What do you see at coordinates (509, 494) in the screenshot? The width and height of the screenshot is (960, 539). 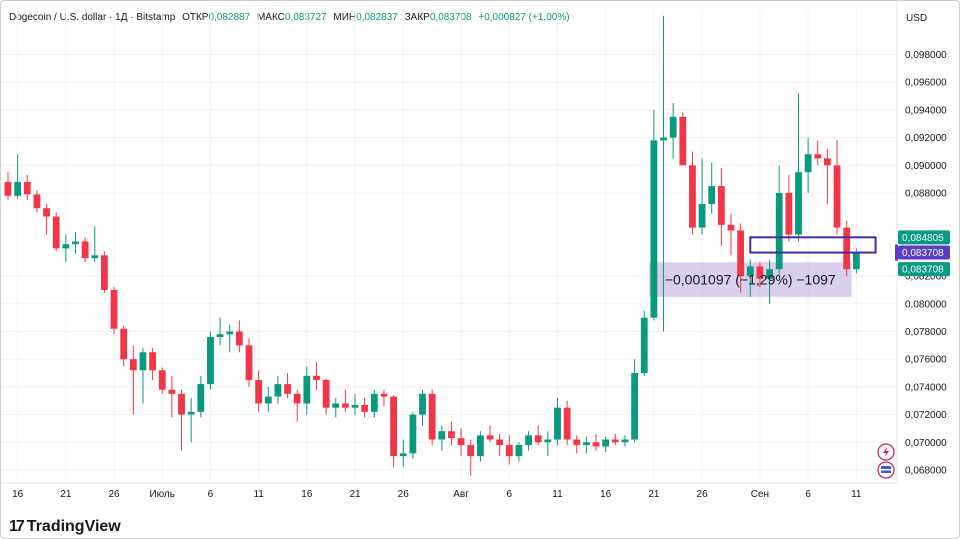 I see `time-tick-label: 6` at bounding box center [509, 494].